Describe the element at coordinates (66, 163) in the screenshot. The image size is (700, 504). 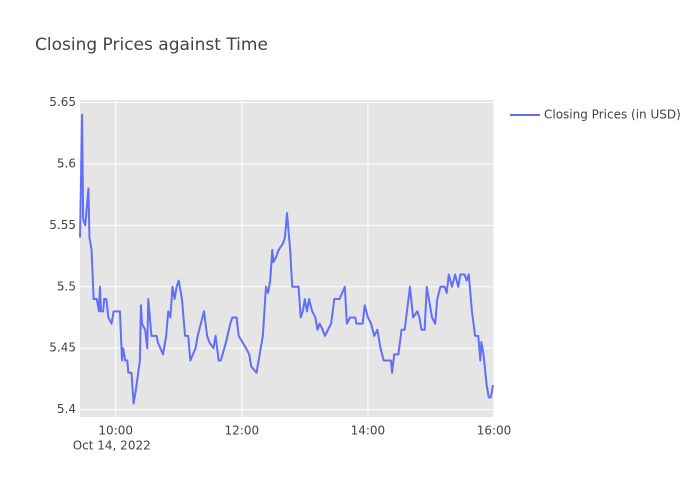
I see `y-tick-label: 5.6` at that location.